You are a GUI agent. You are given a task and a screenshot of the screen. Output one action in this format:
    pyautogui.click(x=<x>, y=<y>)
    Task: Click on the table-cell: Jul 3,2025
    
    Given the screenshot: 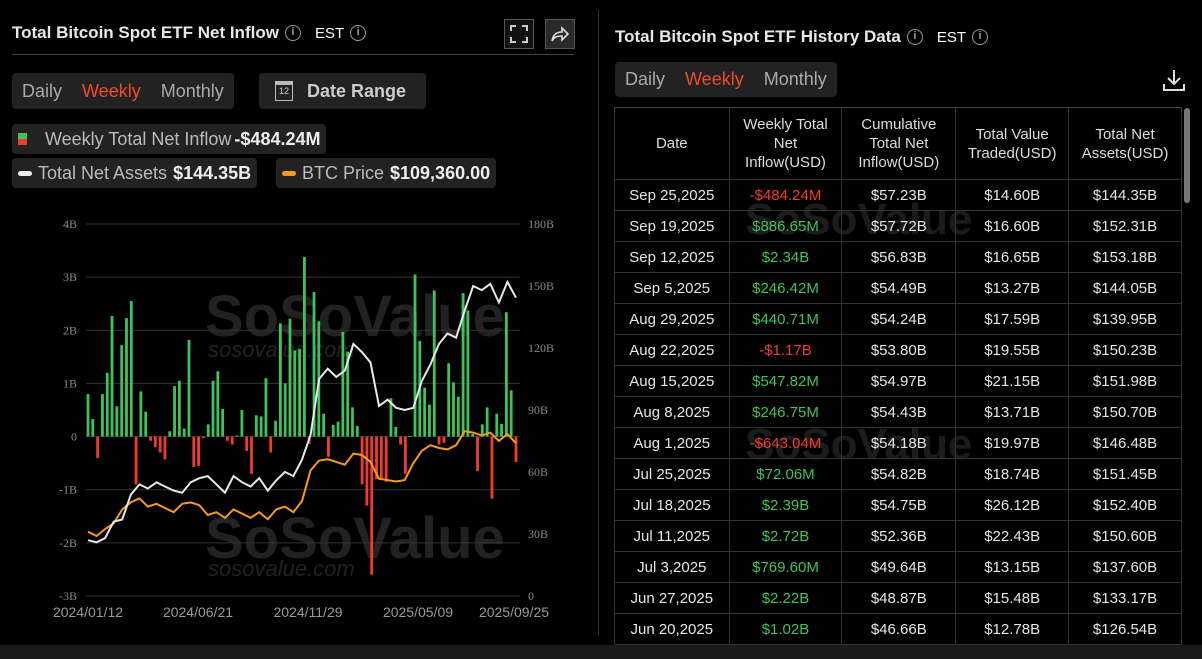 What is the action you would take?
    pyautogui.click(x=672, y=567)
    